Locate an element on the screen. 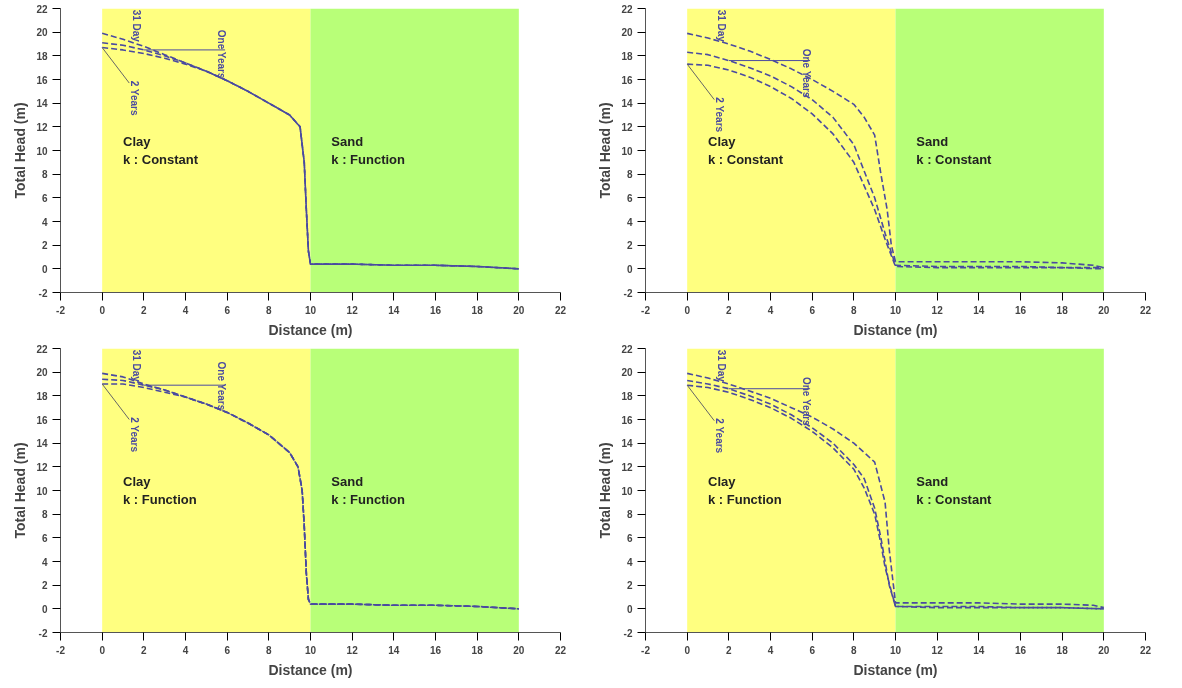 The width and height of the screenshot is (1182, 688). band-label: Sand k : Function is located at coordinates (368, 150).